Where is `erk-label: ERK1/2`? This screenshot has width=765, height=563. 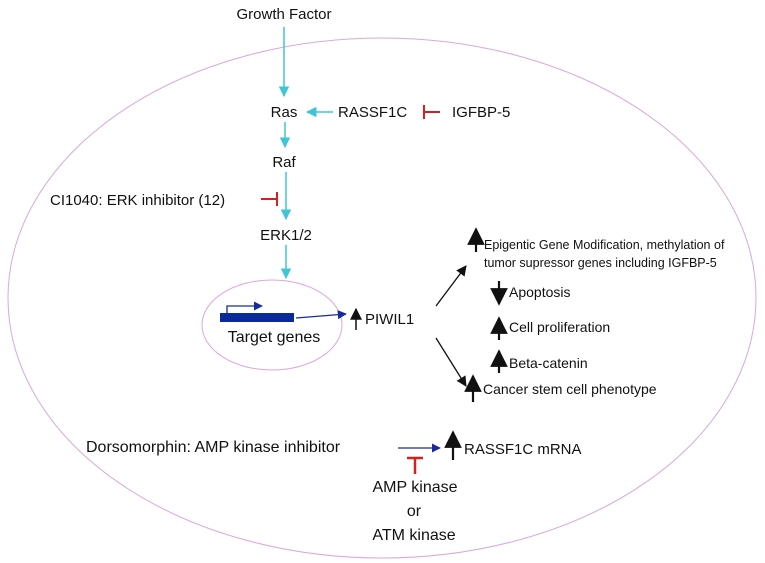
erk-label: ERK1/2 is located at coordinates (286, 235).